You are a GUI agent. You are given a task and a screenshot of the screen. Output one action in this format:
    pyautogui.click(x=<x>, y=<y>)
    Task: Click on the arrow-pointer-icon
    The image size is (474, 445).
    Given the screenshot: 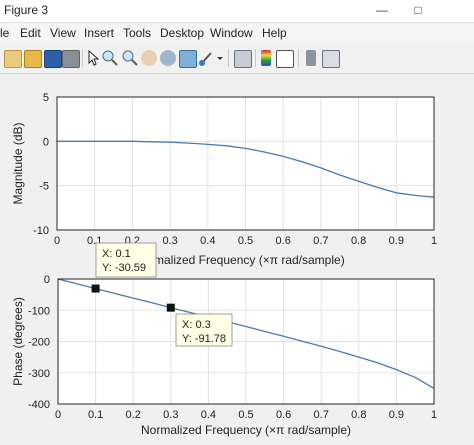 What is the action you would take?
    pyautogui.click(x=93, y=57)
    